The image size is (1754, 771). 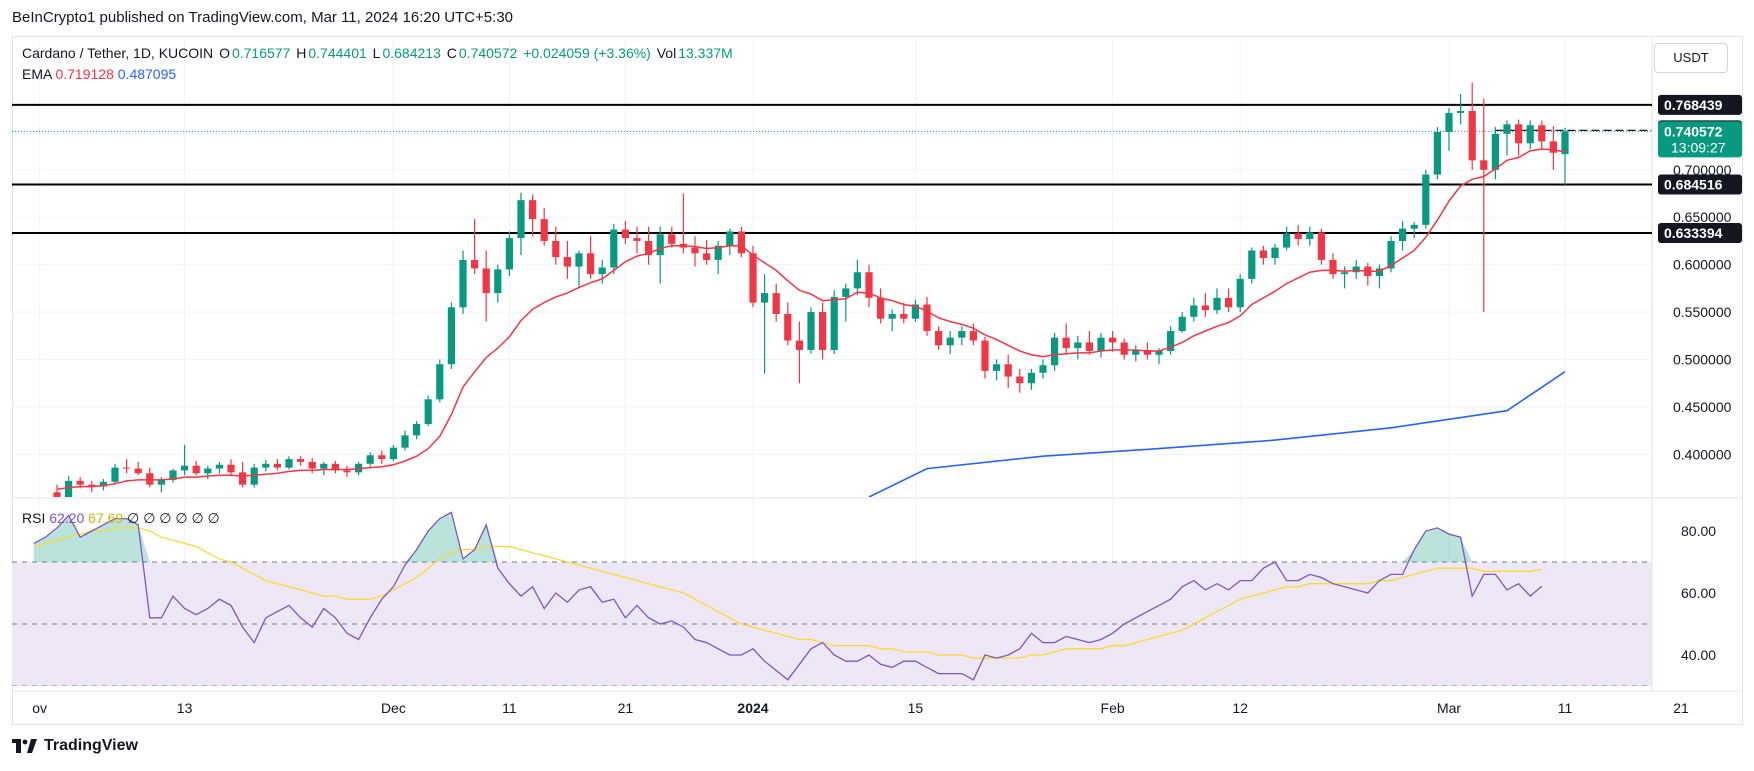 I want to click on countdown-label: 13:09:27, so click(x=1698, y=147).